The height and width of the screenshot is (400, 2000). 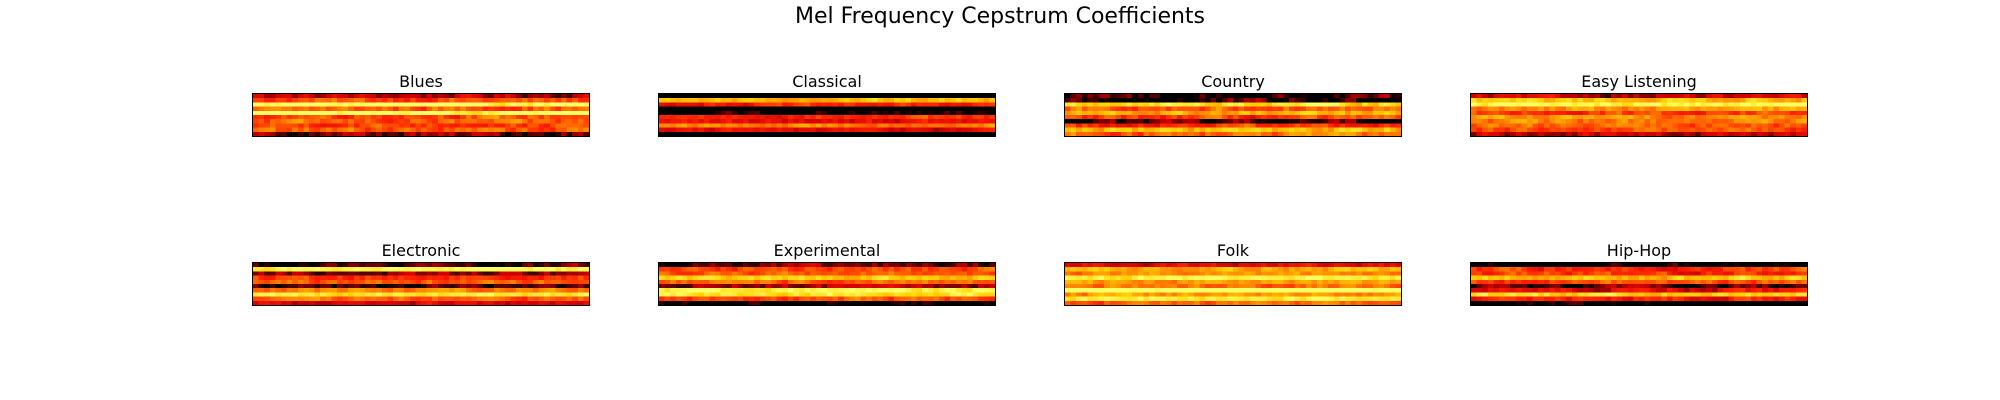 I want to click on panel-title: Easy Listening, so click(x=1639, y=81).